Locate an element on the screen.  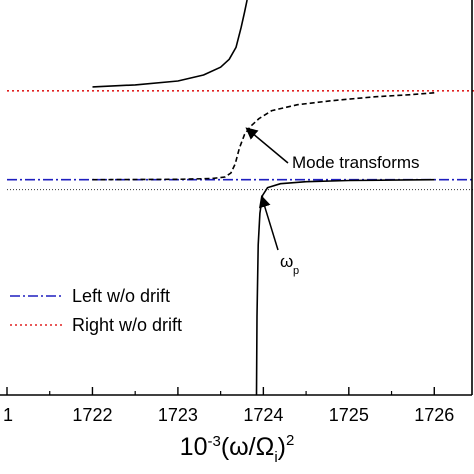
x-tick-label: 1724 is located at coordinates (263, 415).